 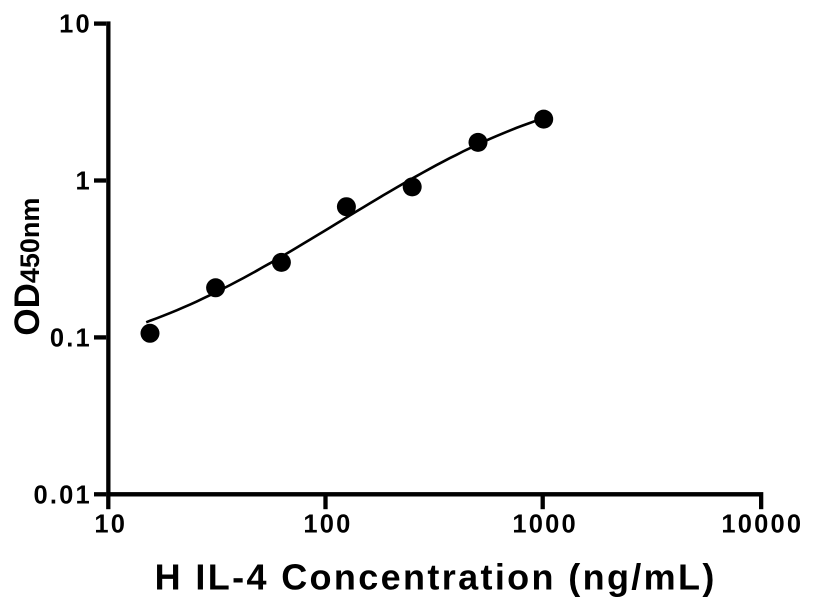 What do you see at coordinates (762, 525) in the screenshot?
I see `svg-text: 10000` at bounding box center [762, 525].